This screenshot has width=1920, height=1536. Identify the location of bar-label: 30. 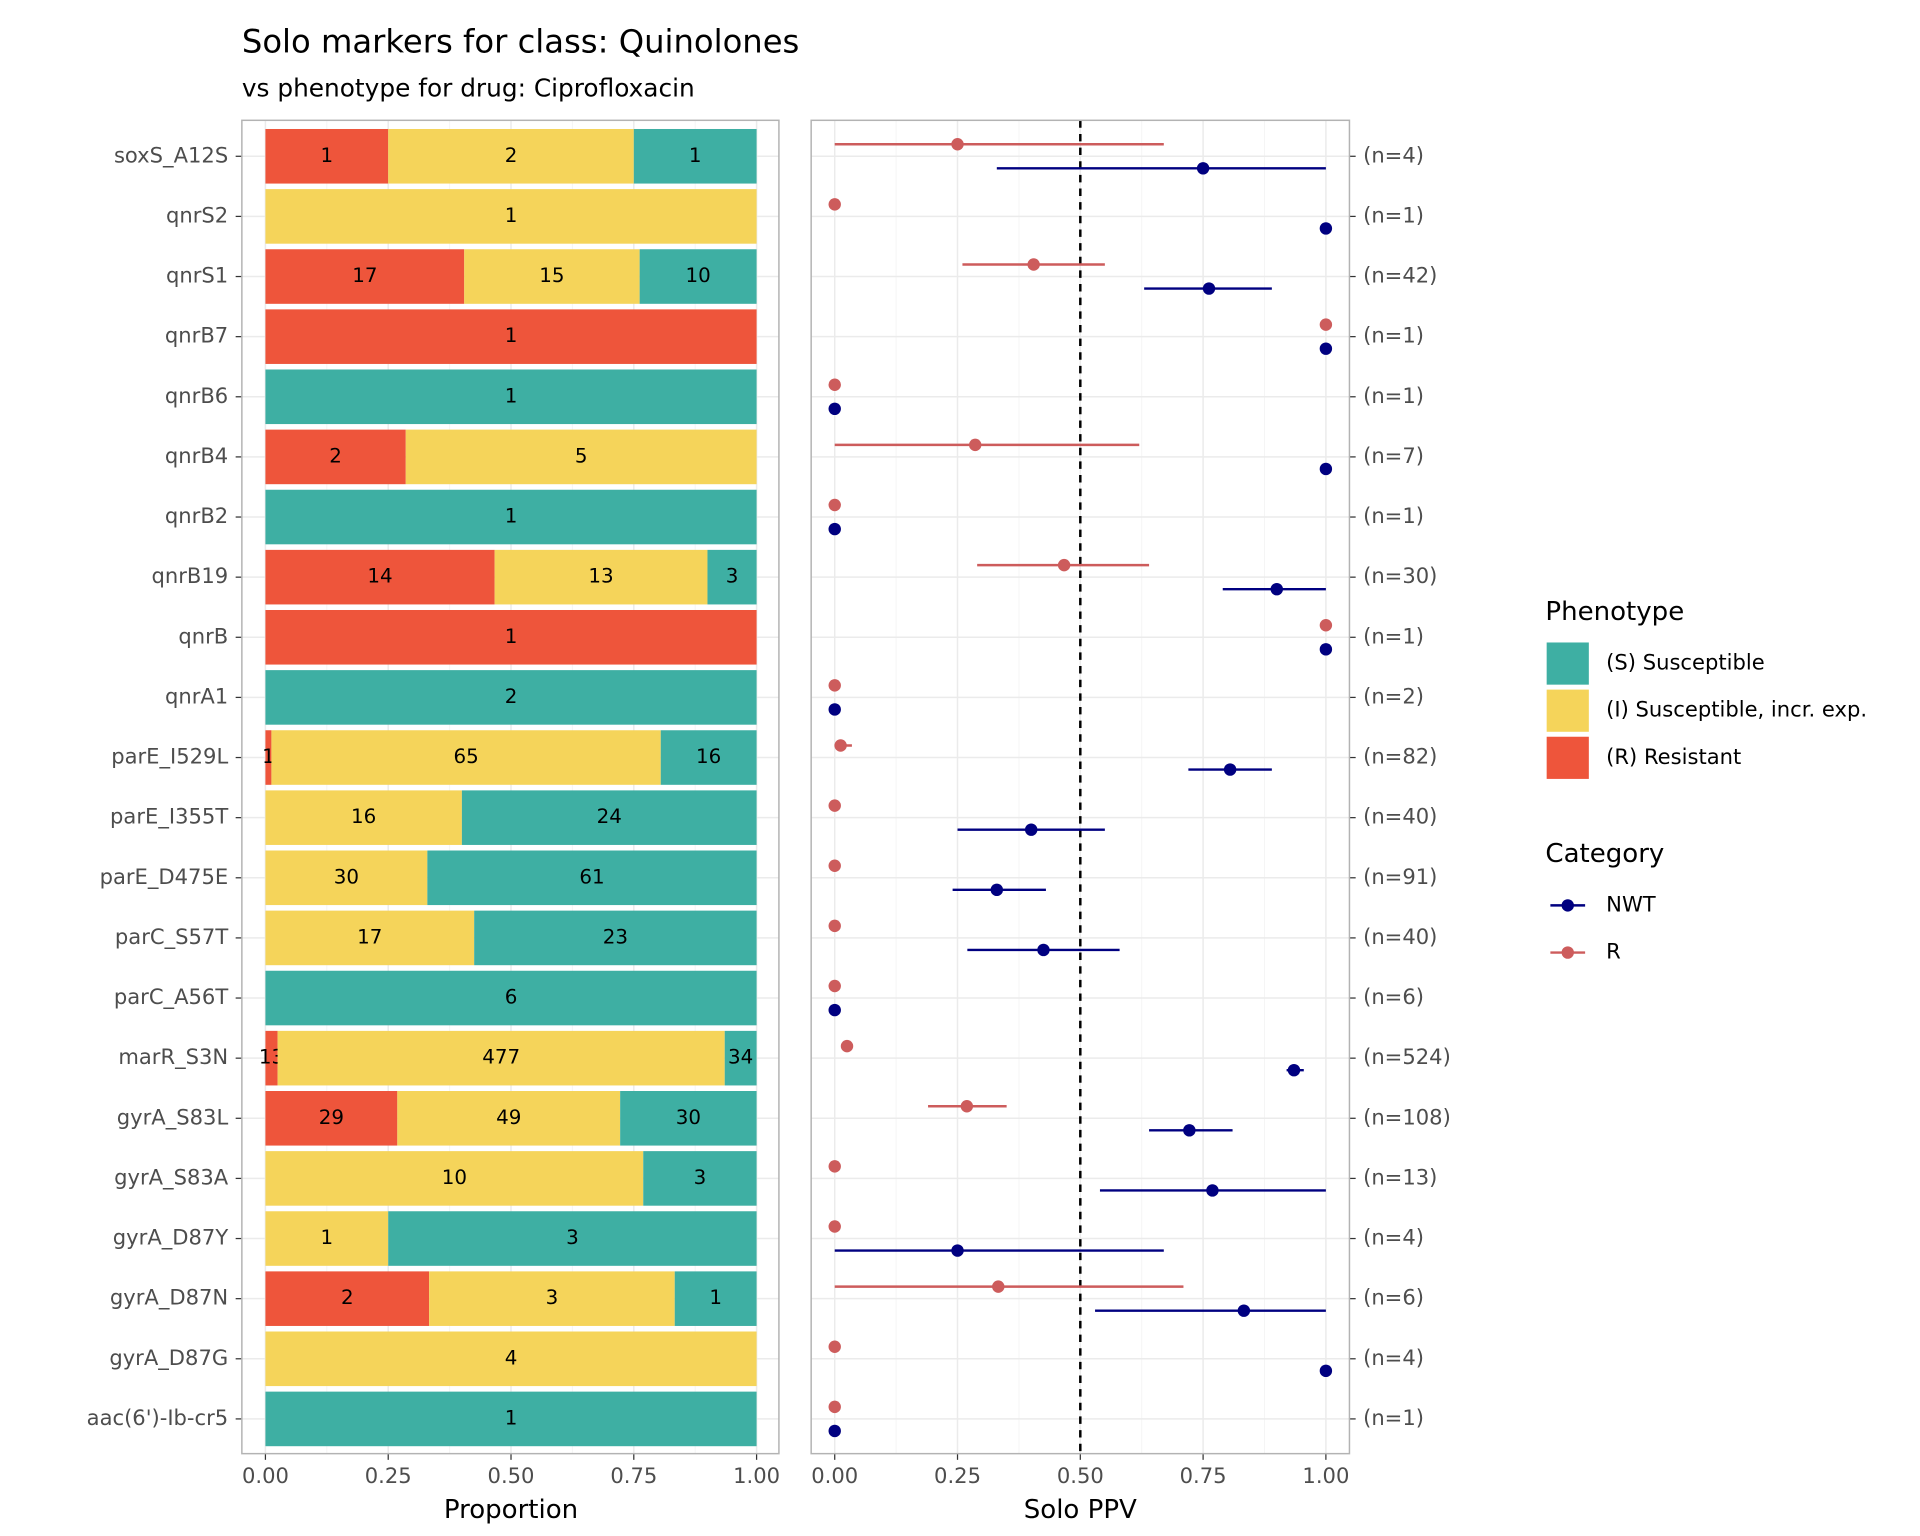
(688, 1117).